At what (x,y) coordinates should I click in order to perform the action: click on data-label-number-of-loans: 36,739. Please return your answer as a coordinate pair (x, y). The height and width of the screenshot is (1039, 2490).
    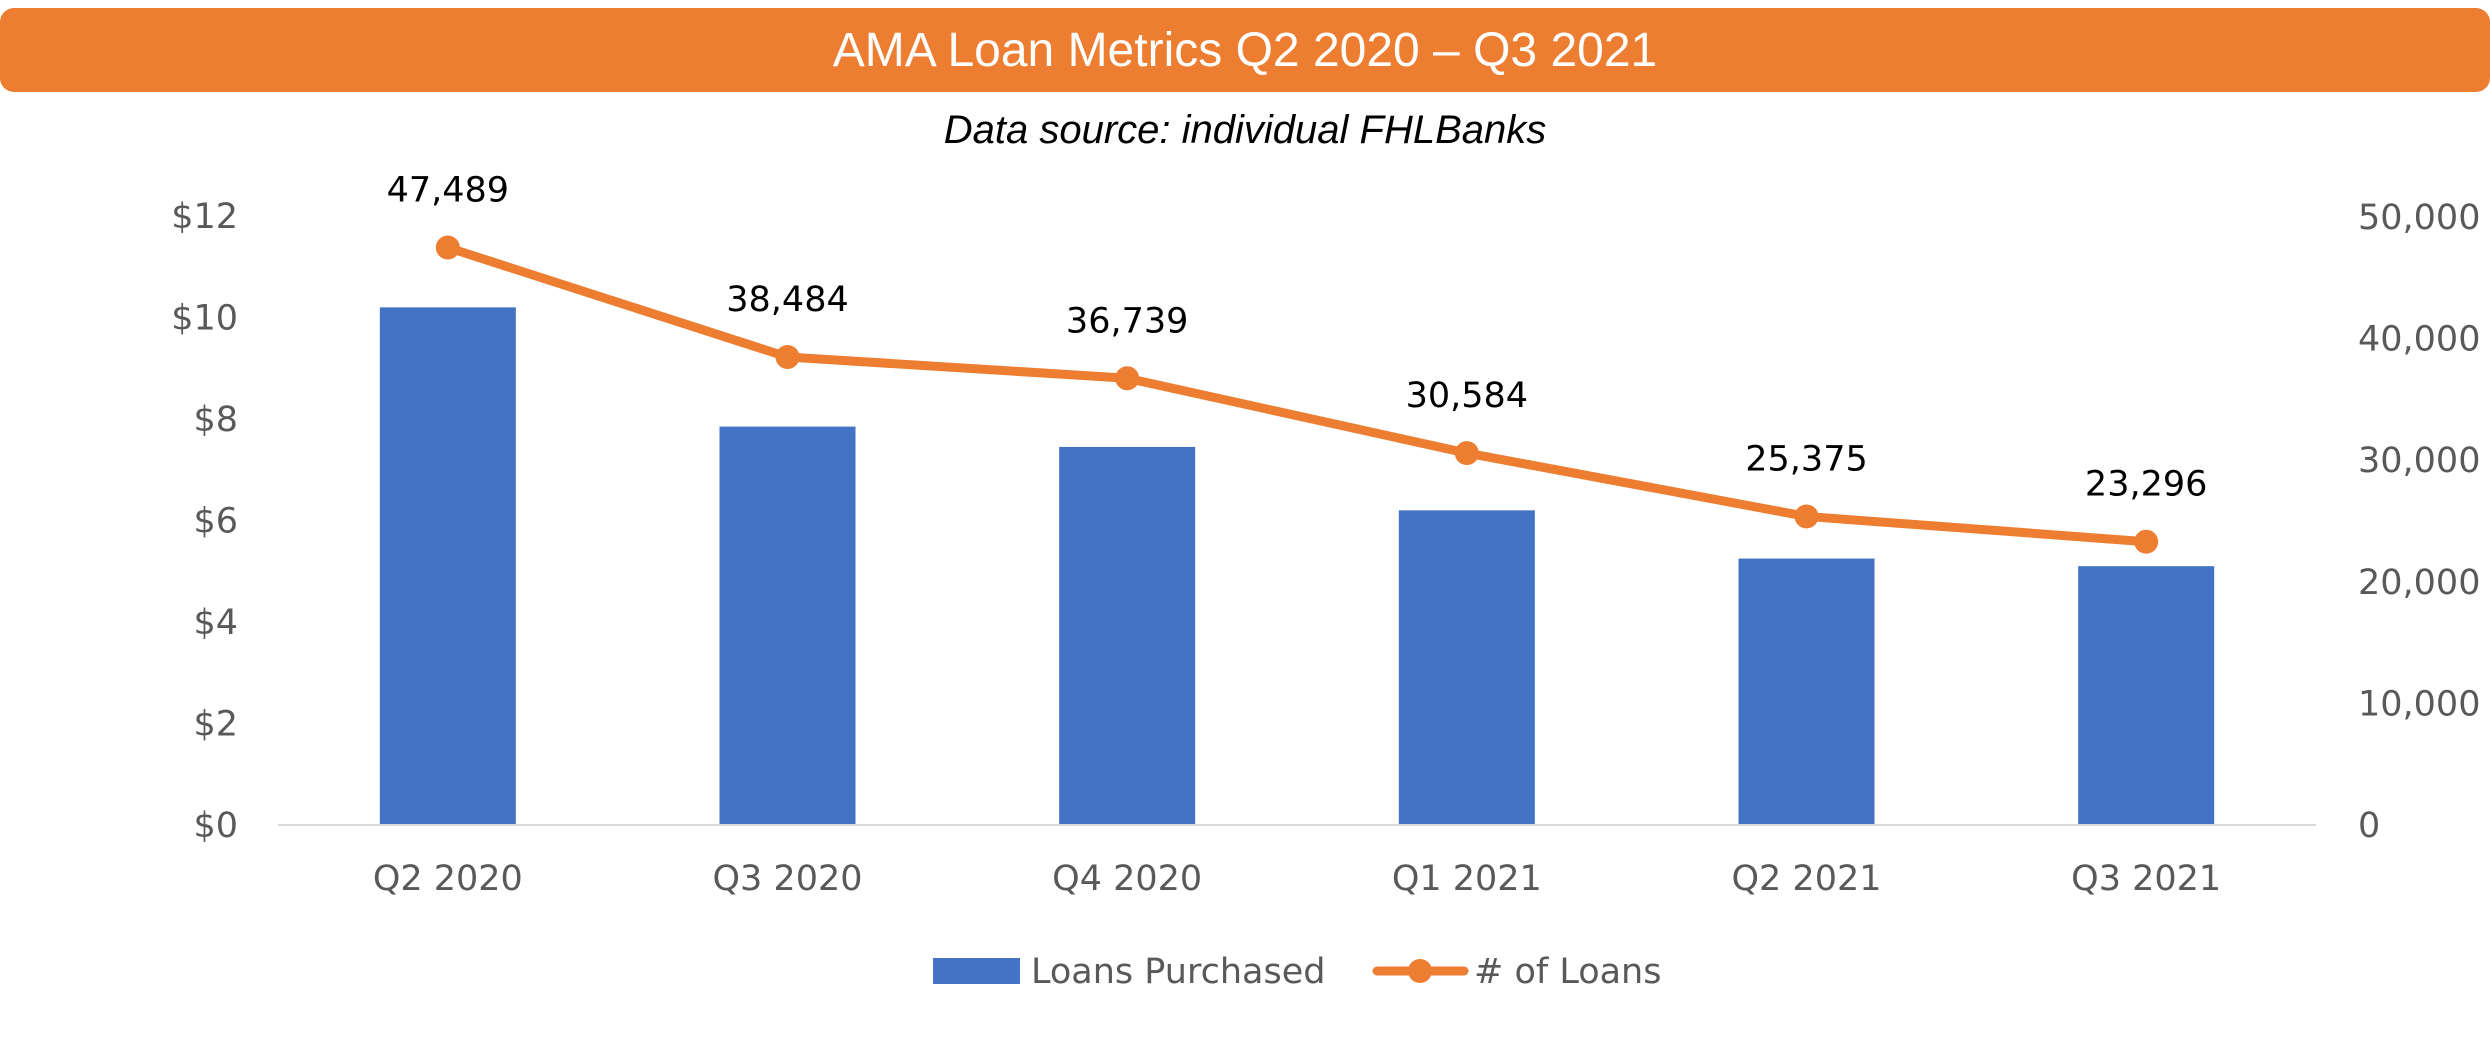
    Looking at the image, I should click on (1127, 321).